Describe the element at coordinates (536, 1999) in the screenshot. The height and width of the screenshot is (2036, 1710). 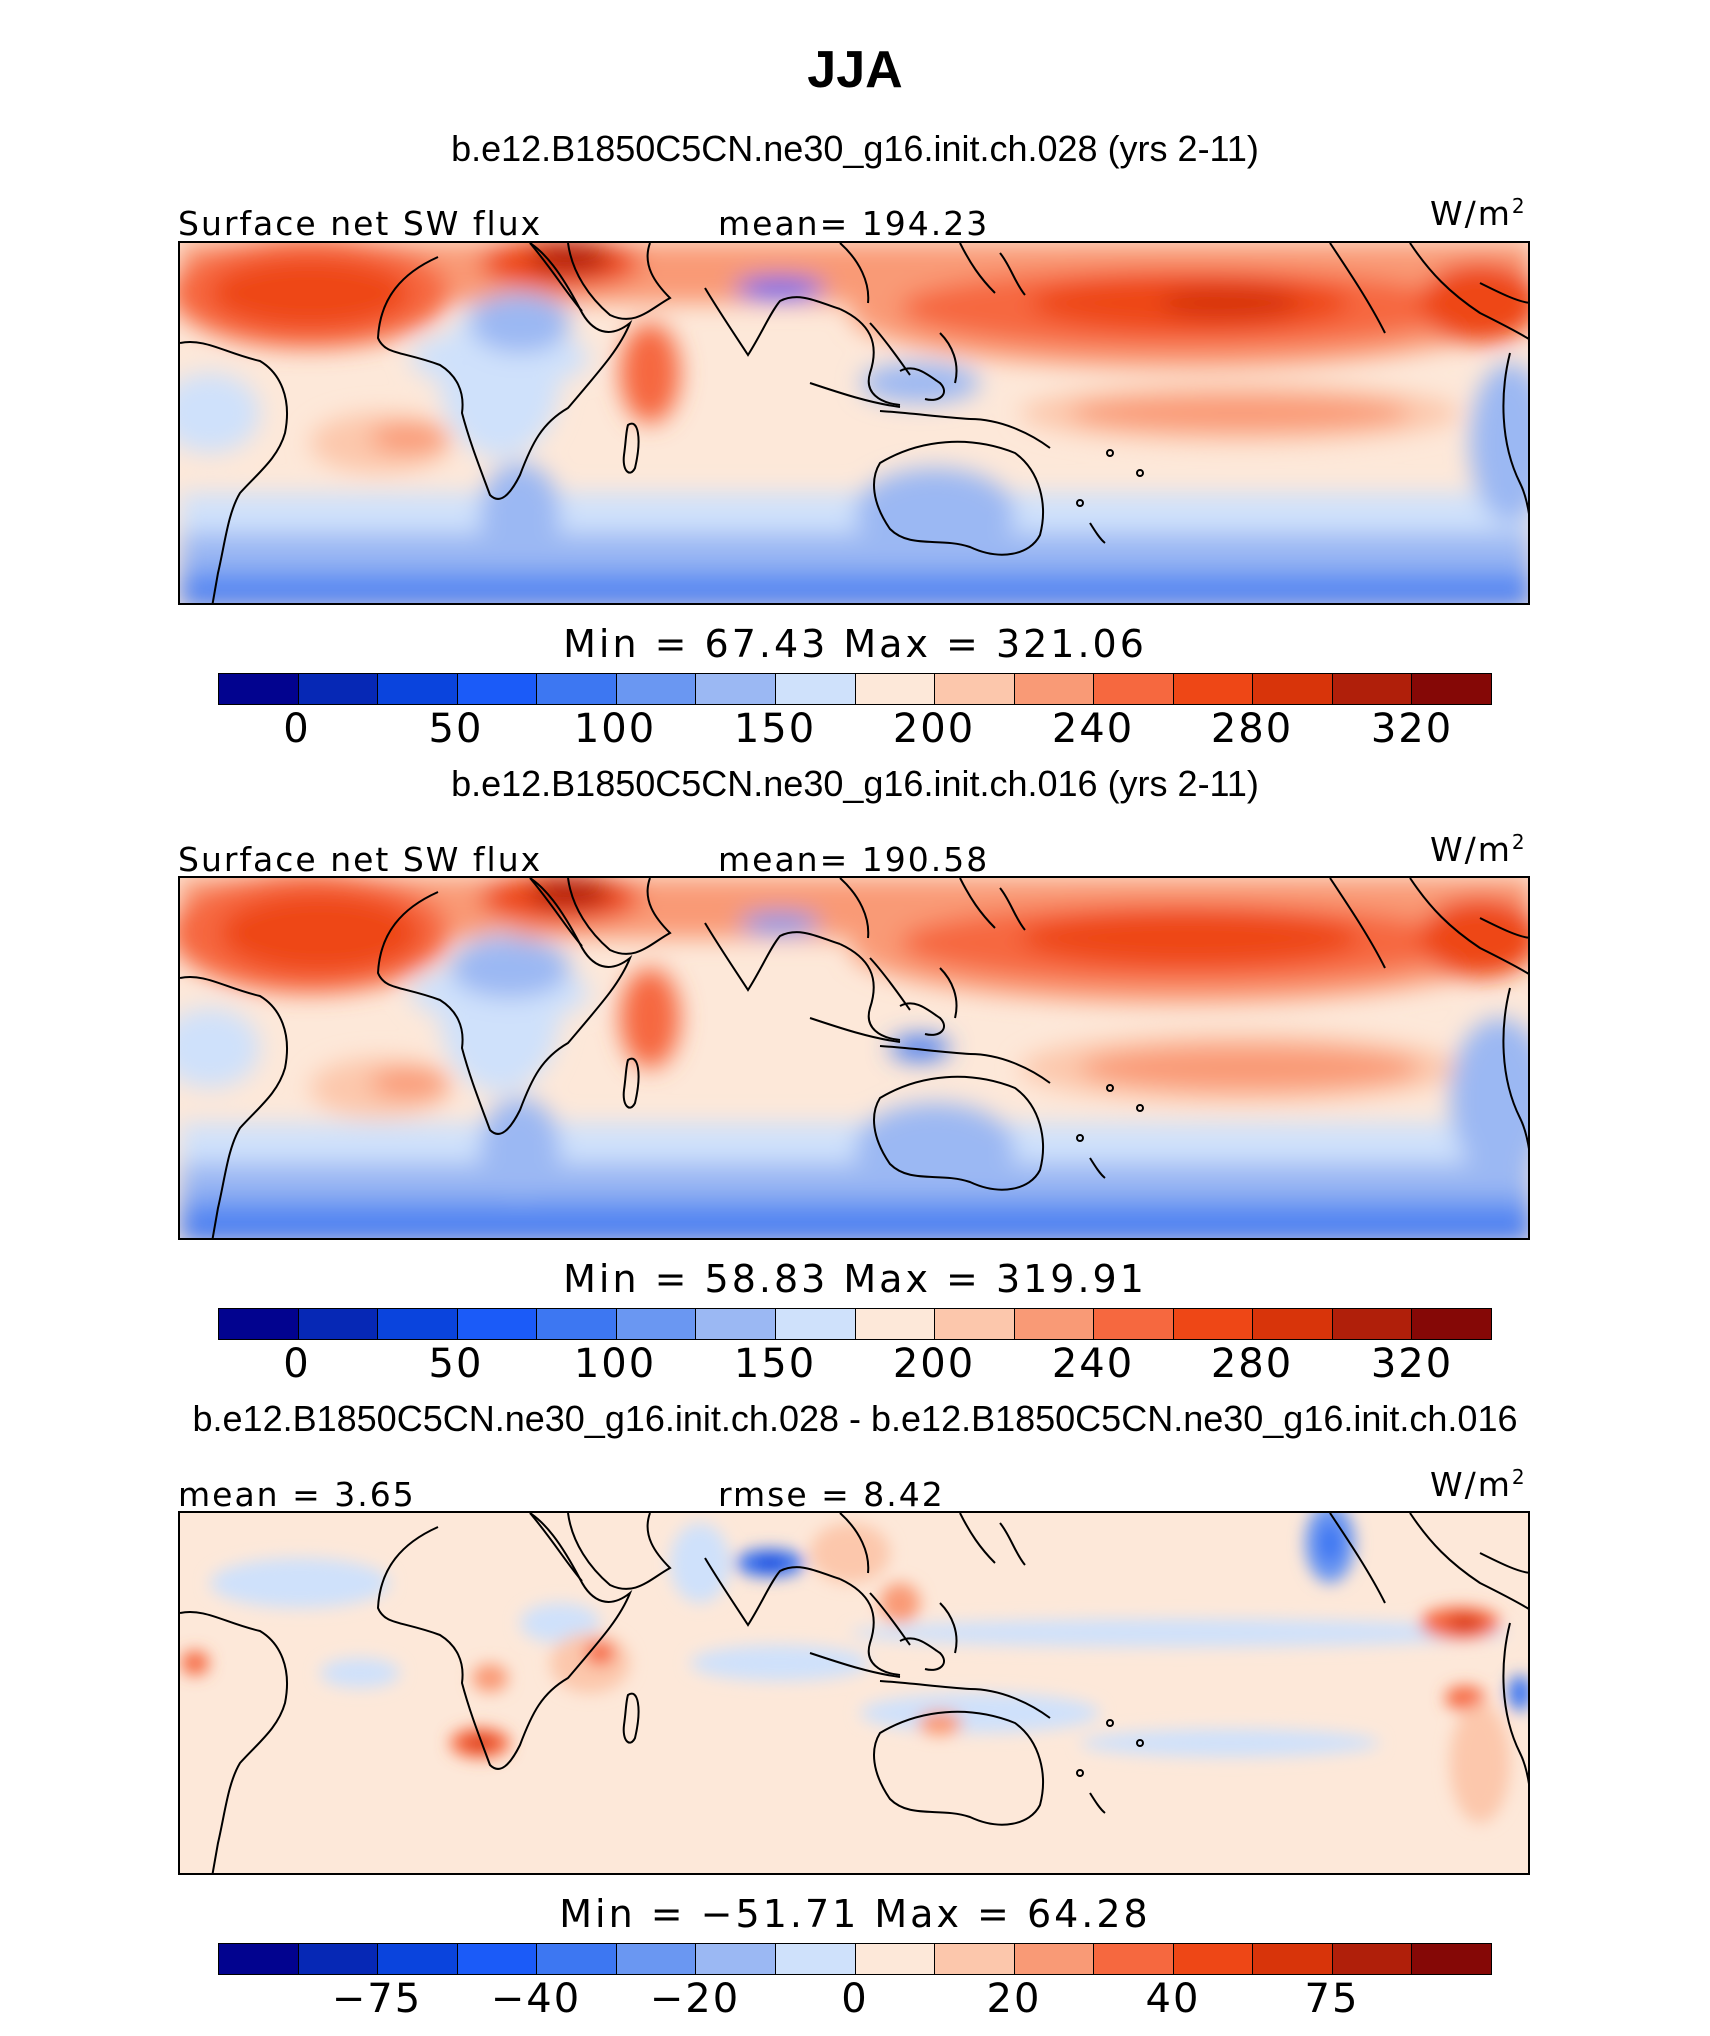
I see `panel3-tick: −40` at that location.